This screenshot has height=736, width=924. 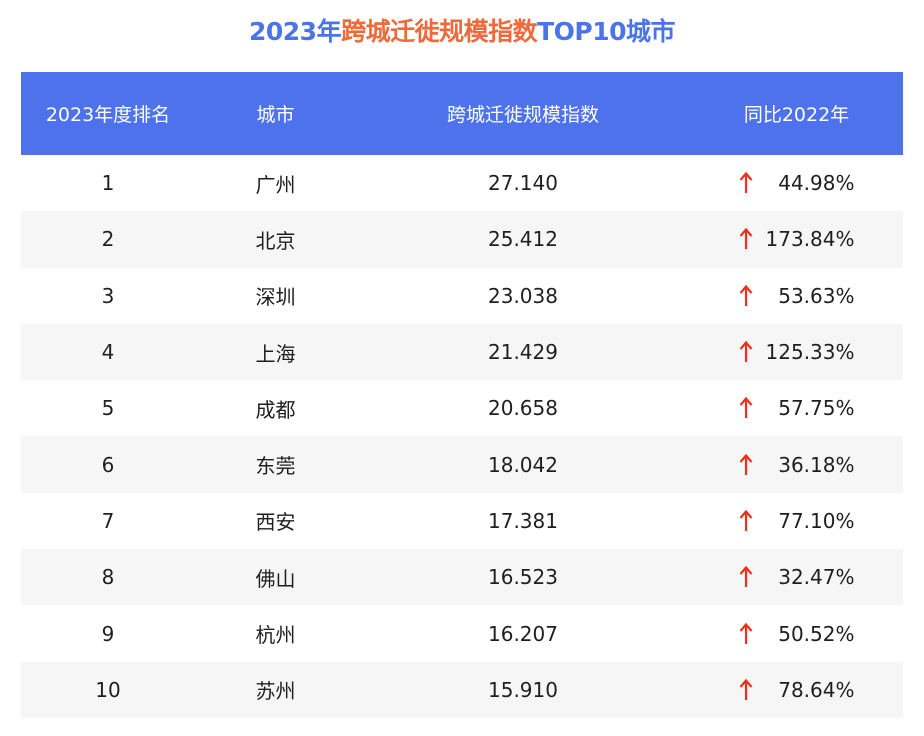 I want to click on title-year: 2023年, so click(x=295, y=31).